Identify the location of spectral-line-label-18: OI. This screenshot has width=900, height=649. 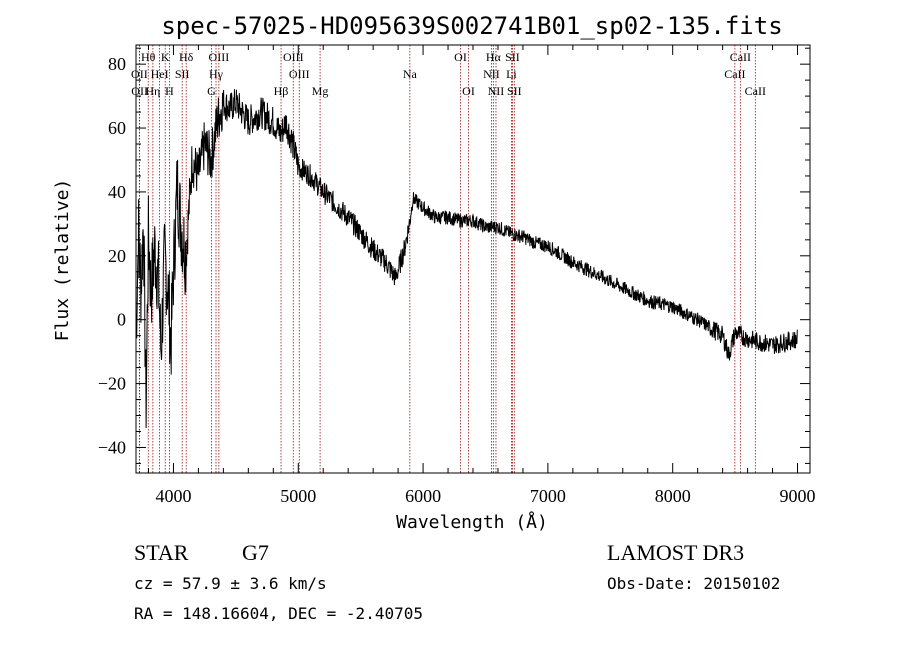
(468, 91).